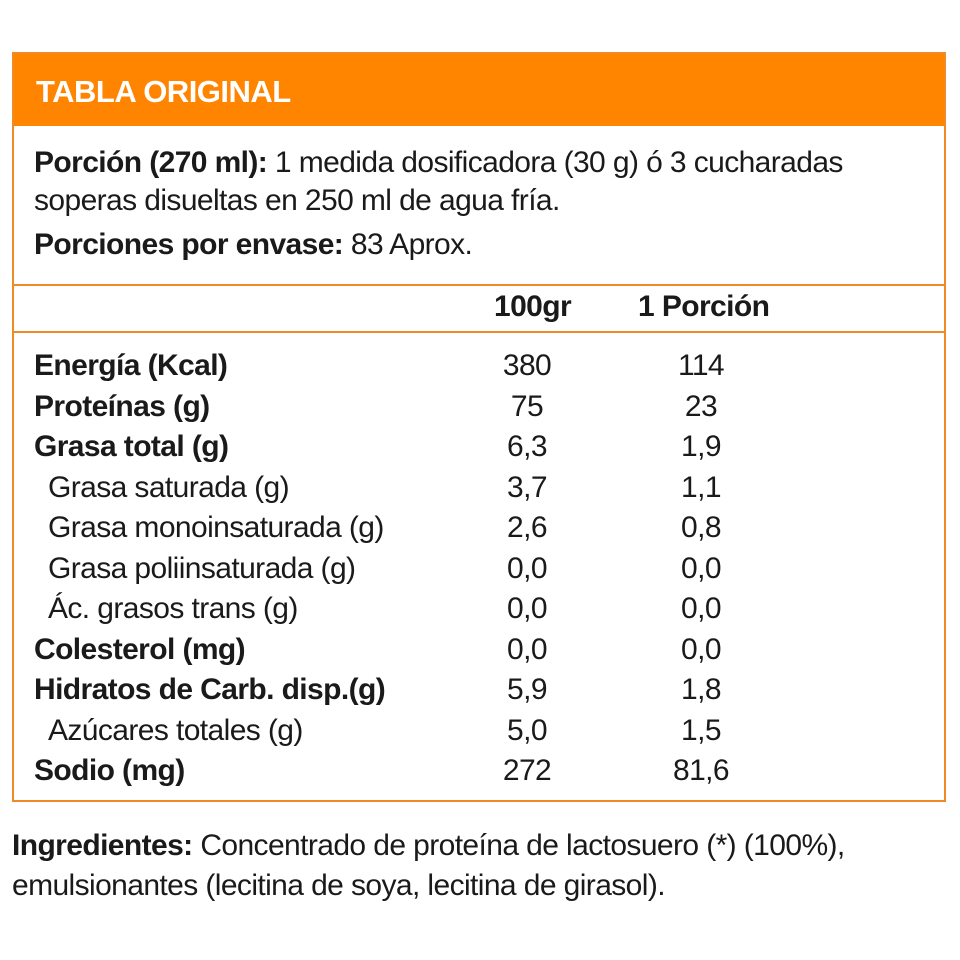 The image size is (960, 960). Describe the element at coordinates (175, 730) in the screenshot. I see `nutrient-label: Azúcares totales (g)` at that location.